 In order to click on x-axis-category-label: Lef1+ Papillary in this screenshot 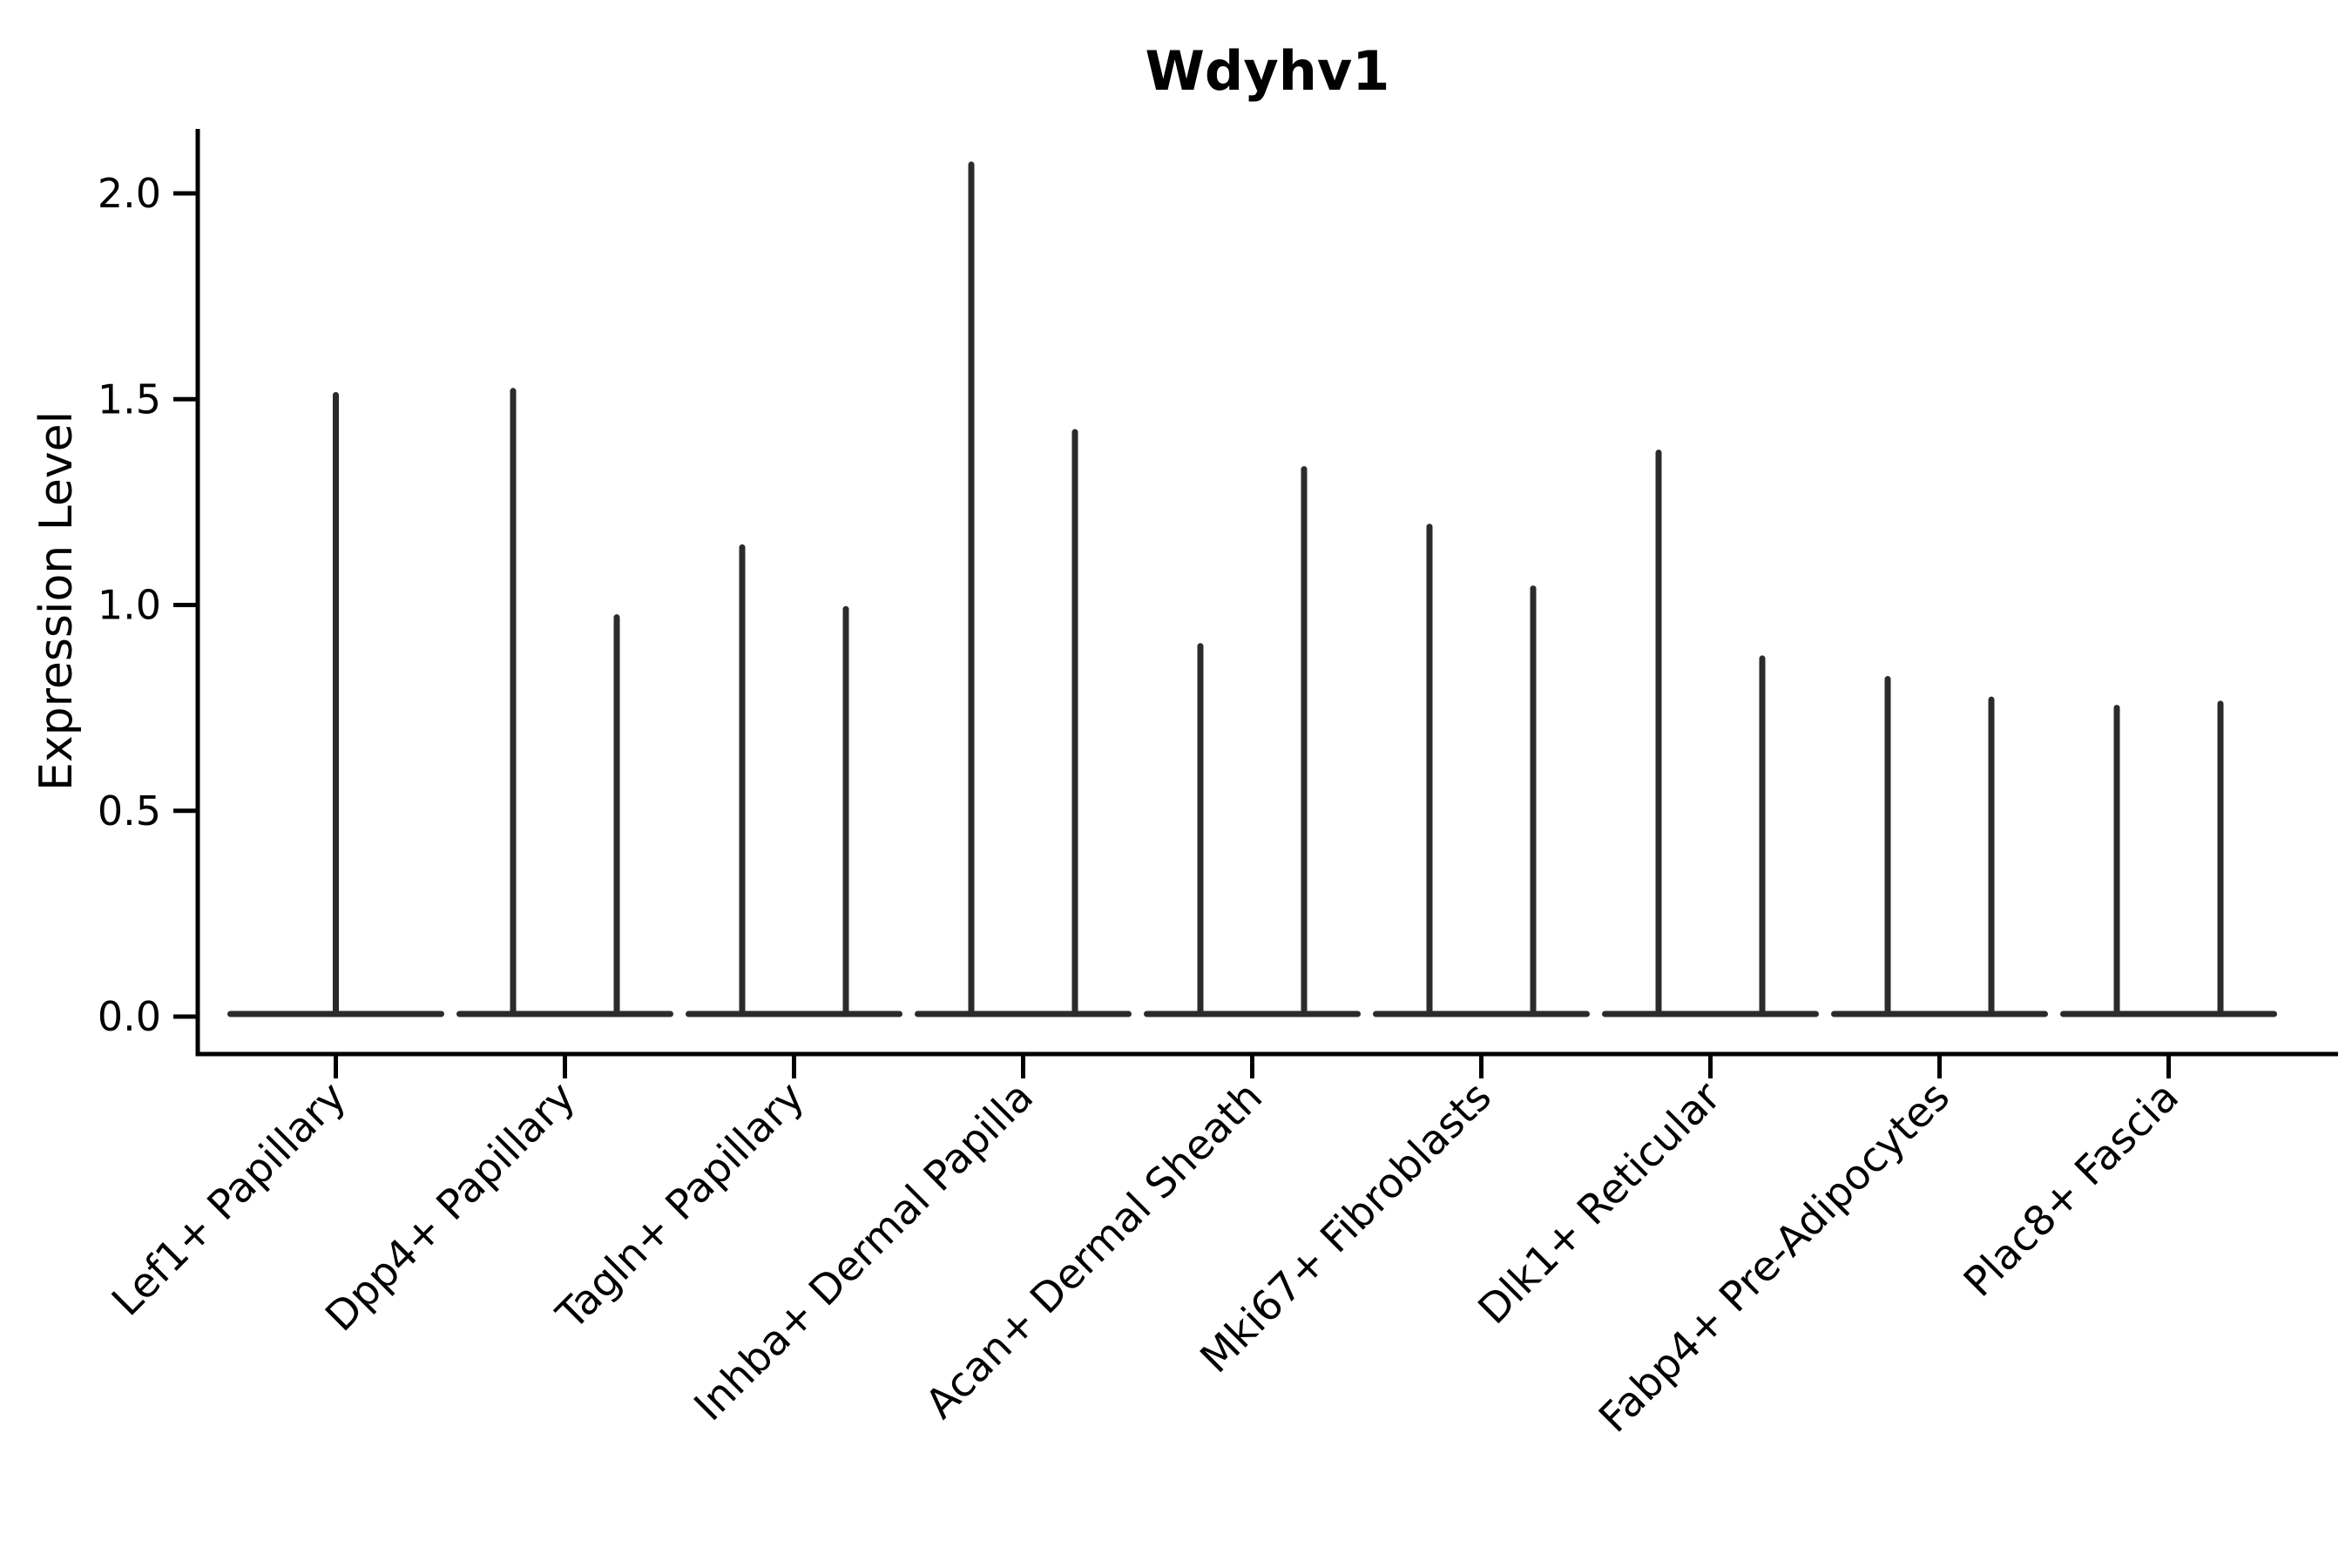, I will do `click(229, 1199)`.